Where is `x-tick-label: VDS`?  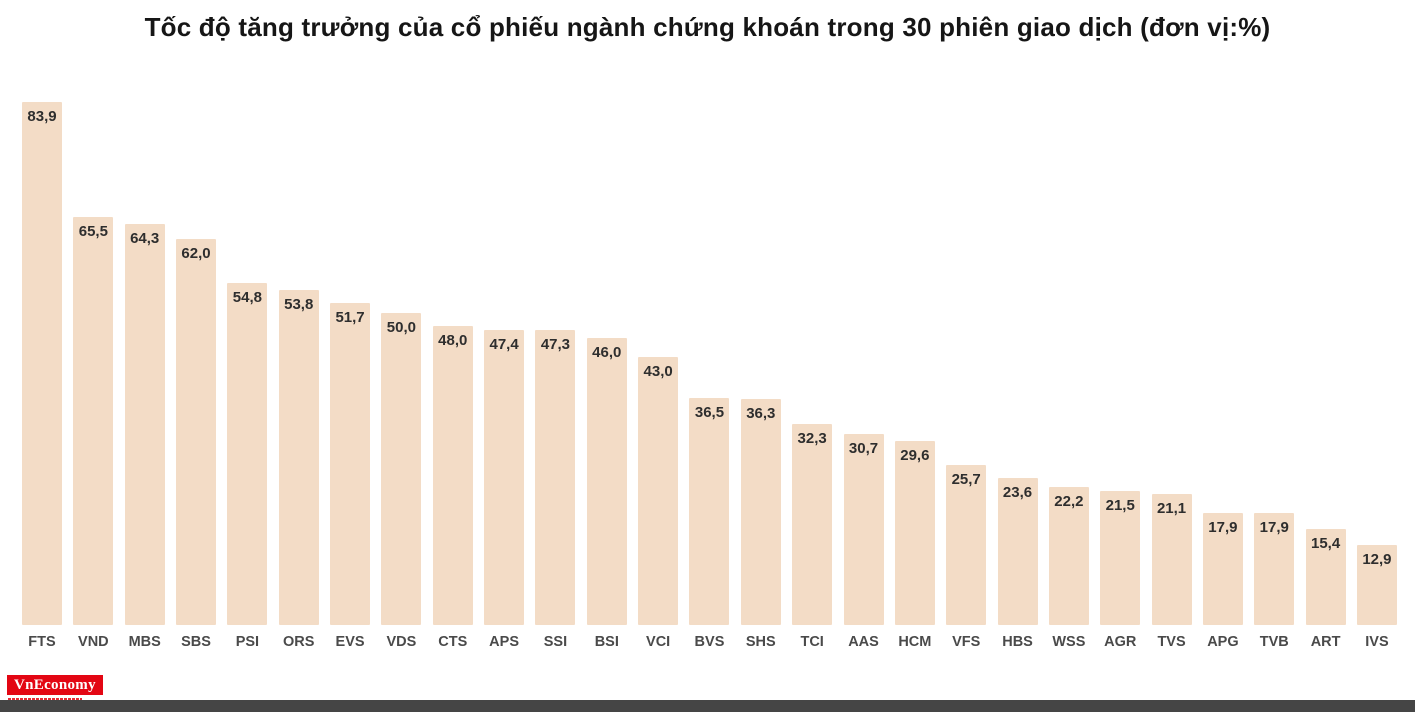
x-tick-label: VDS is located at coordinates (401, 642).